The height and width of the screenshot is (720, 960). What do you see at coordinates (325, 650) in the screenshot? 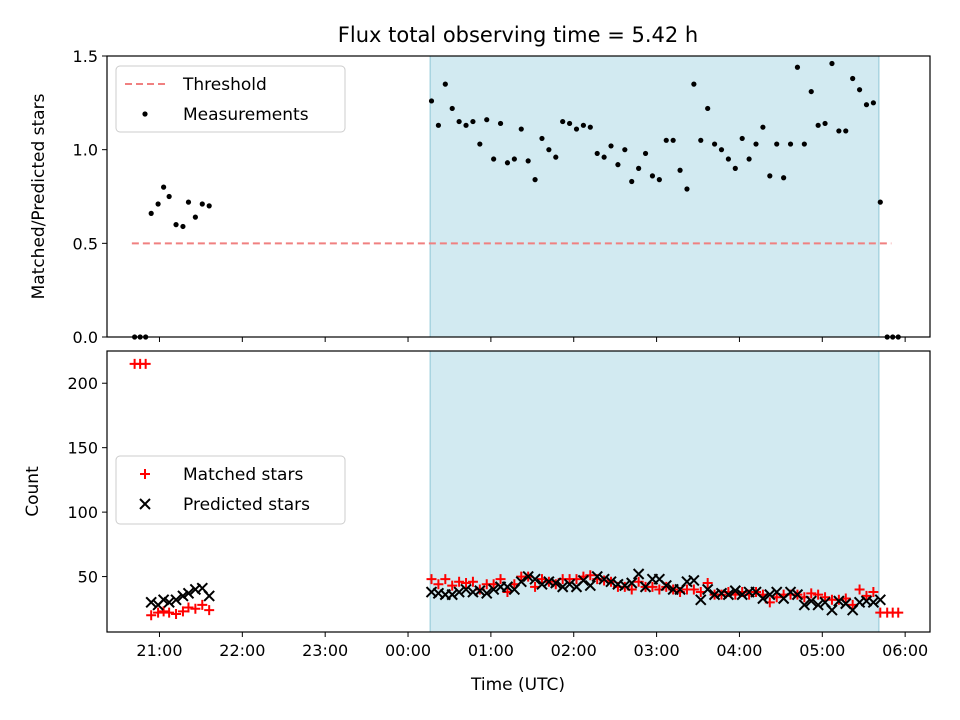
I see `x-tick-label: 23:00` at bounding box center [325, 650].